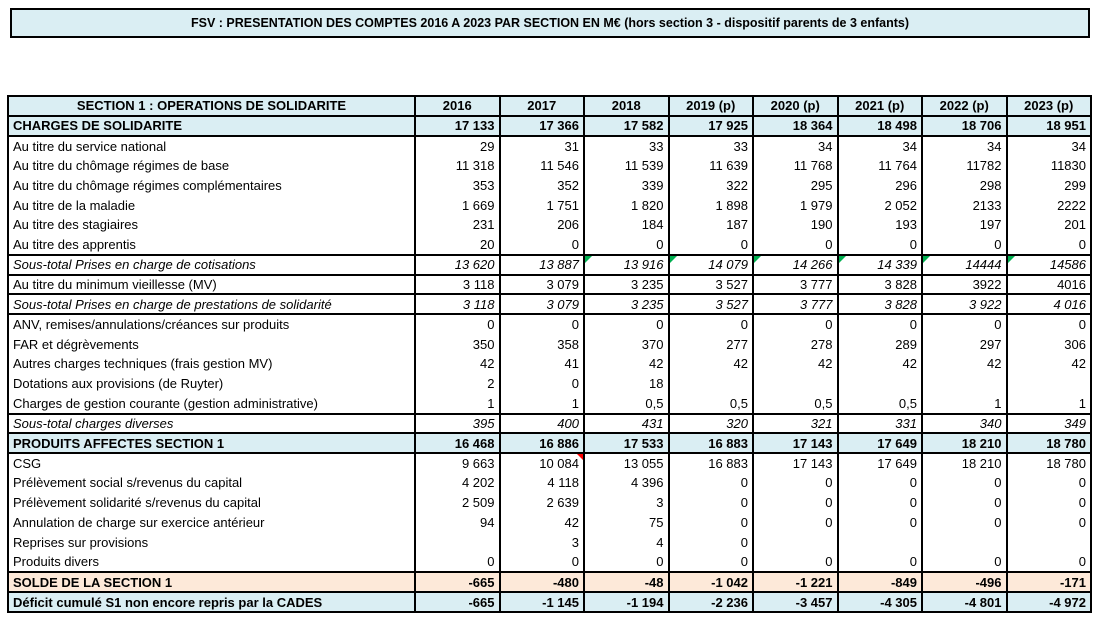  What do you see at coordinates (541, 483) in the screenshot?
I see `value-cell: 4 118` at bounding box center [541, 483].